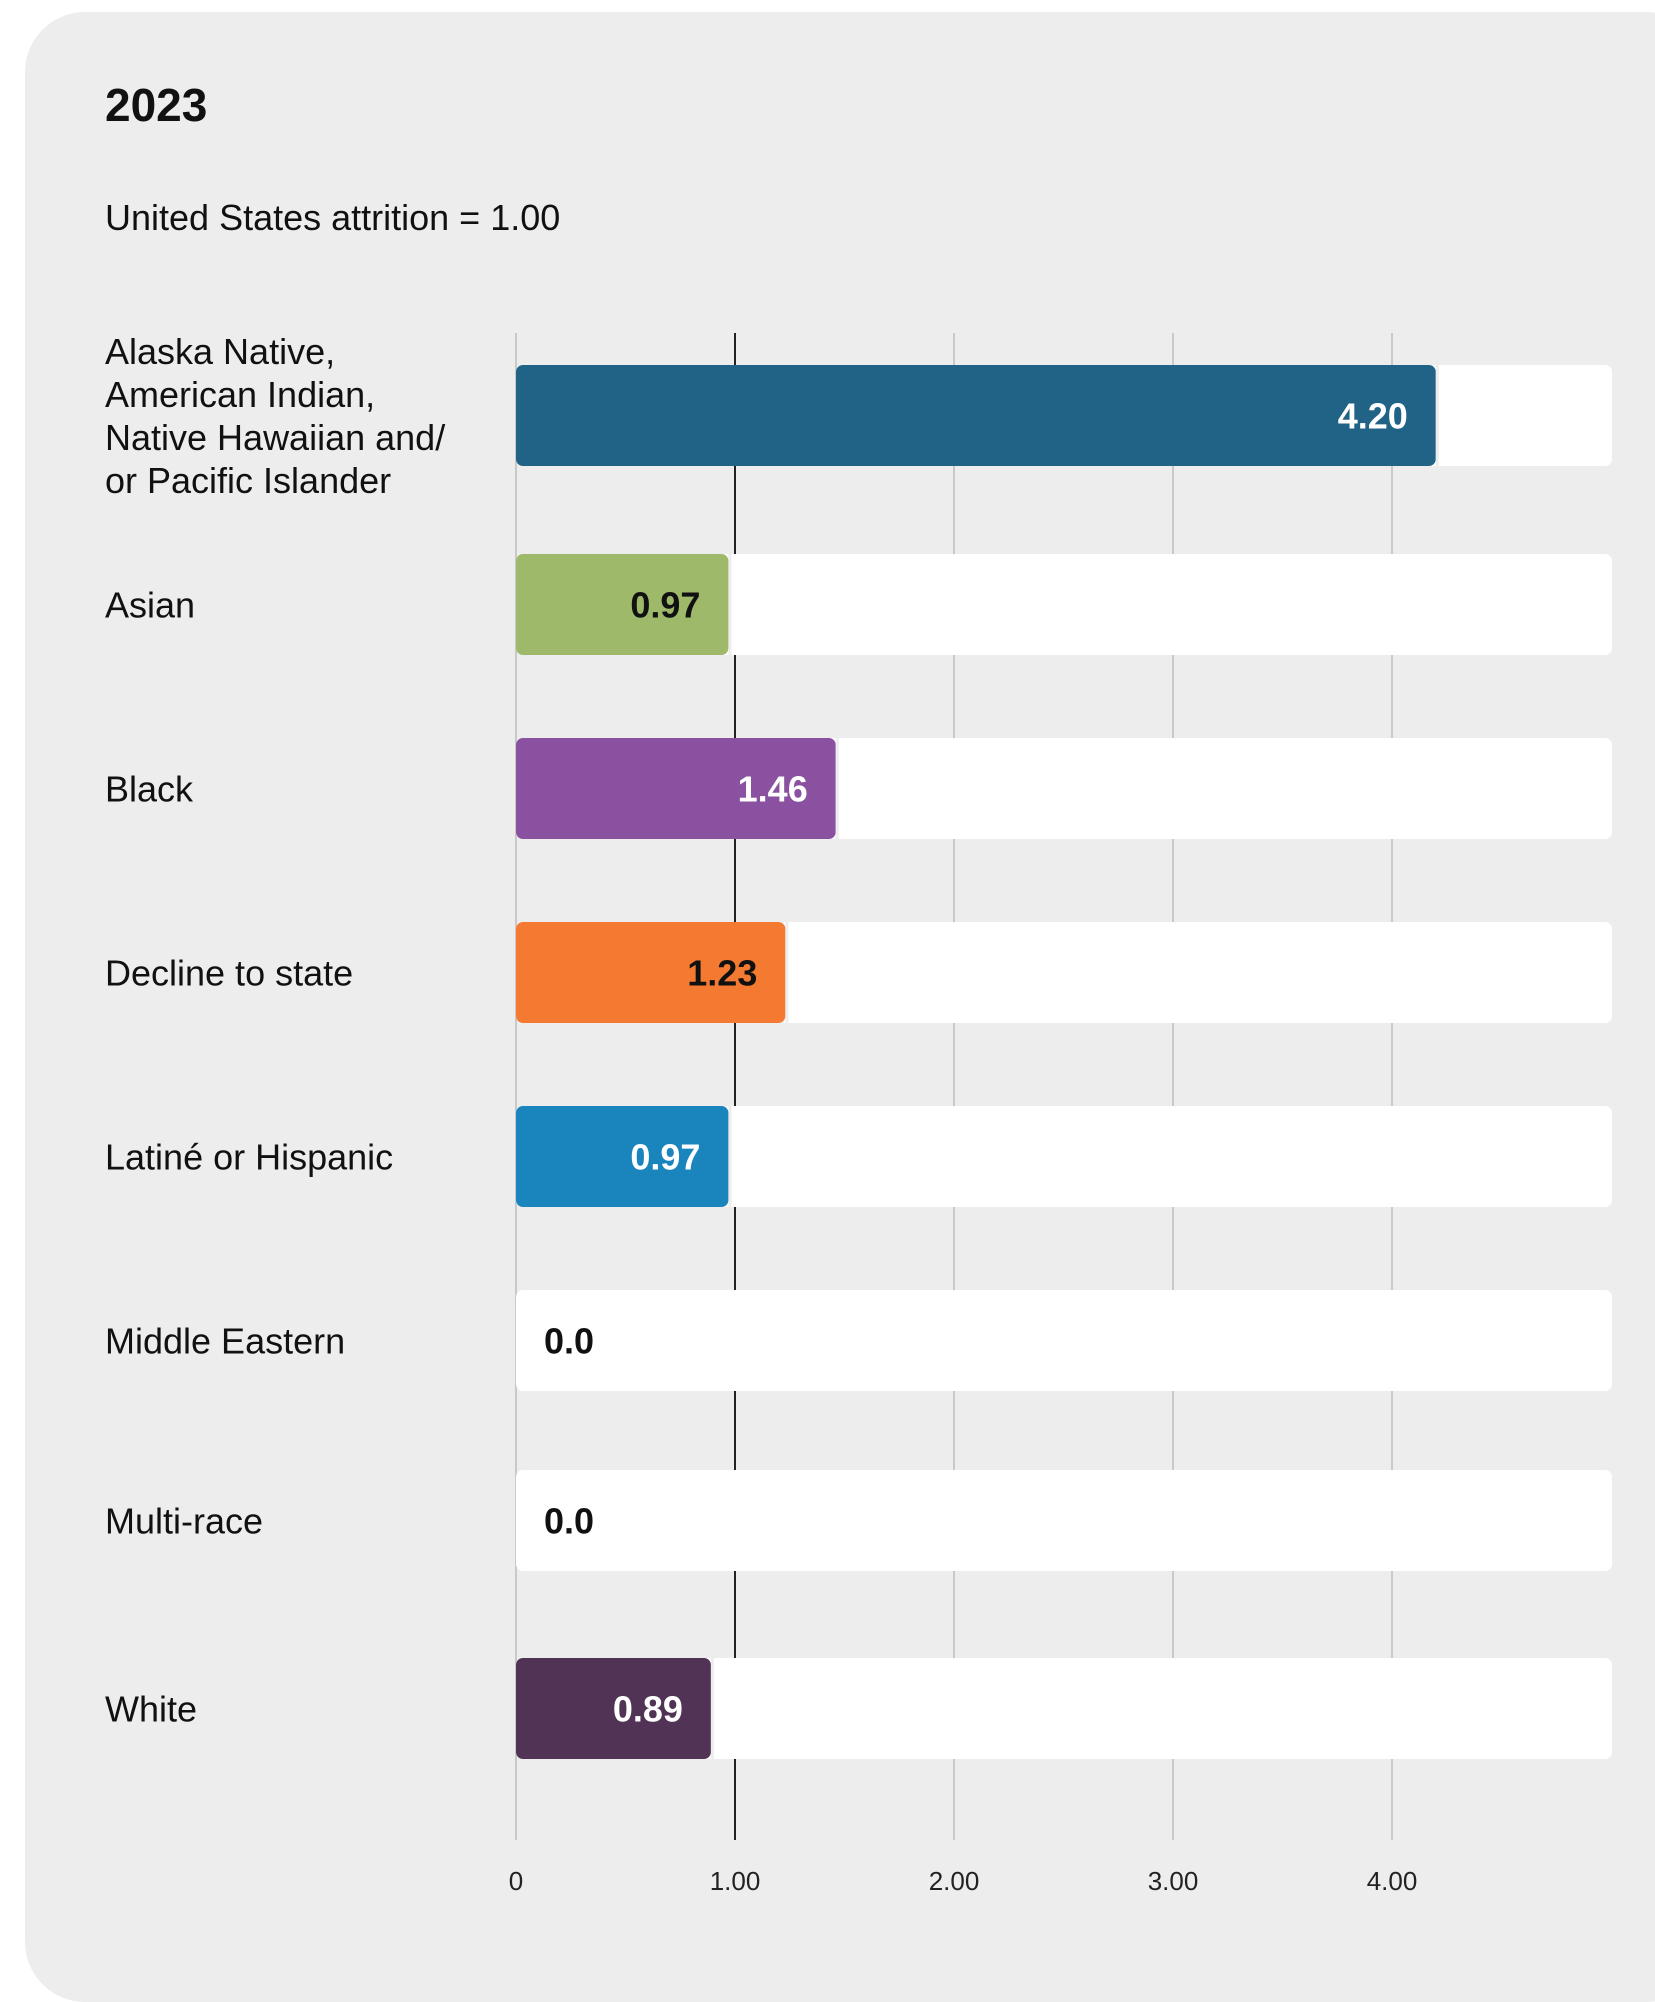 This screenshot has height=2002, width=1655. Describe the element at coordinates (249, 1157) in the screenshot. I see `category-label: Latiné or Hispanic` at that location.